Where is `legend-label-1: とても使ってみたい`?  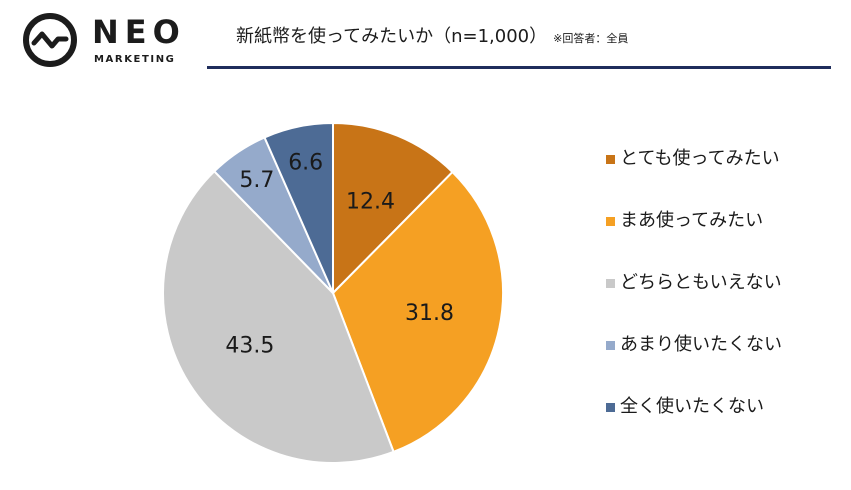 legend-label-1: とても使ってみたい is located at coordinates (700, 158).